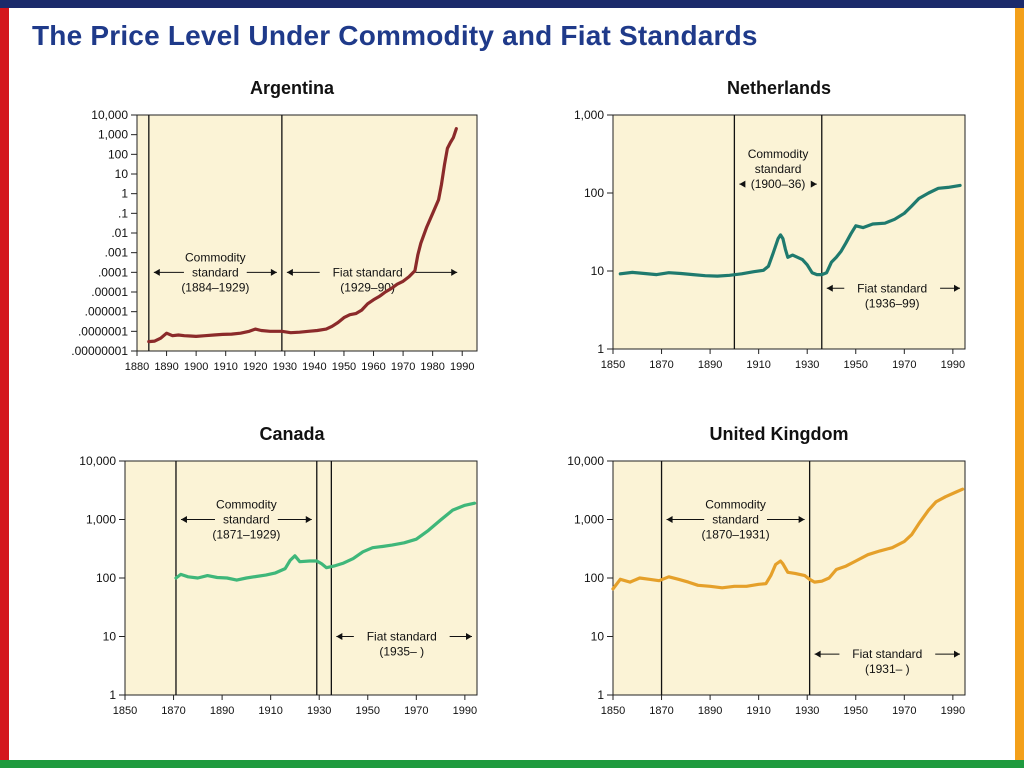 The image size is (1024, 768). I want to click on united_kingdom-y-tick-label: 1, so click(600, 695).